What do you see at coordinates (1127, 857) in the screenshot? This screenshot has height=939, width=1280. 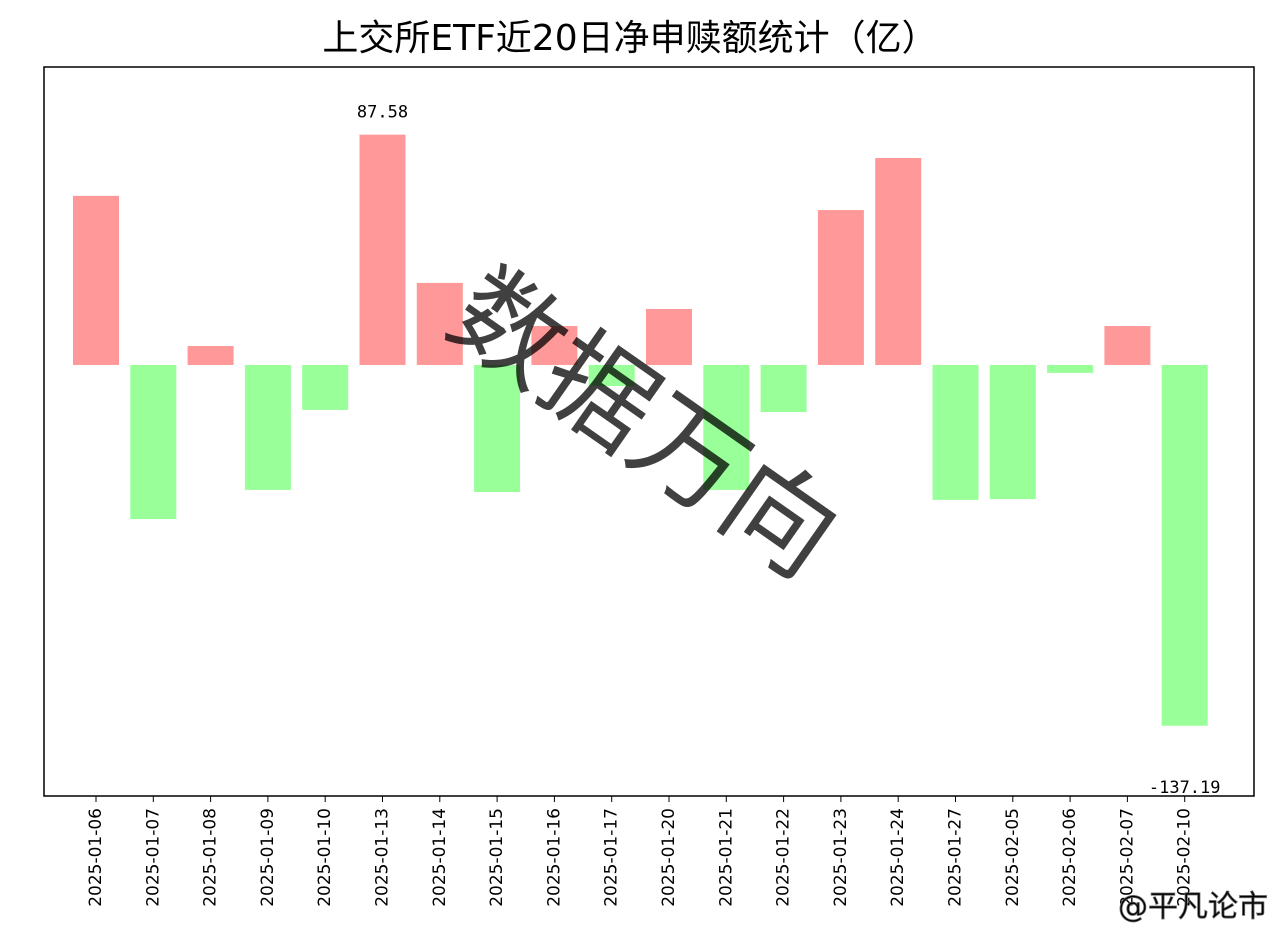 I see `x-tick-label: 2025-02-07` at bounding box center [1127, 857].